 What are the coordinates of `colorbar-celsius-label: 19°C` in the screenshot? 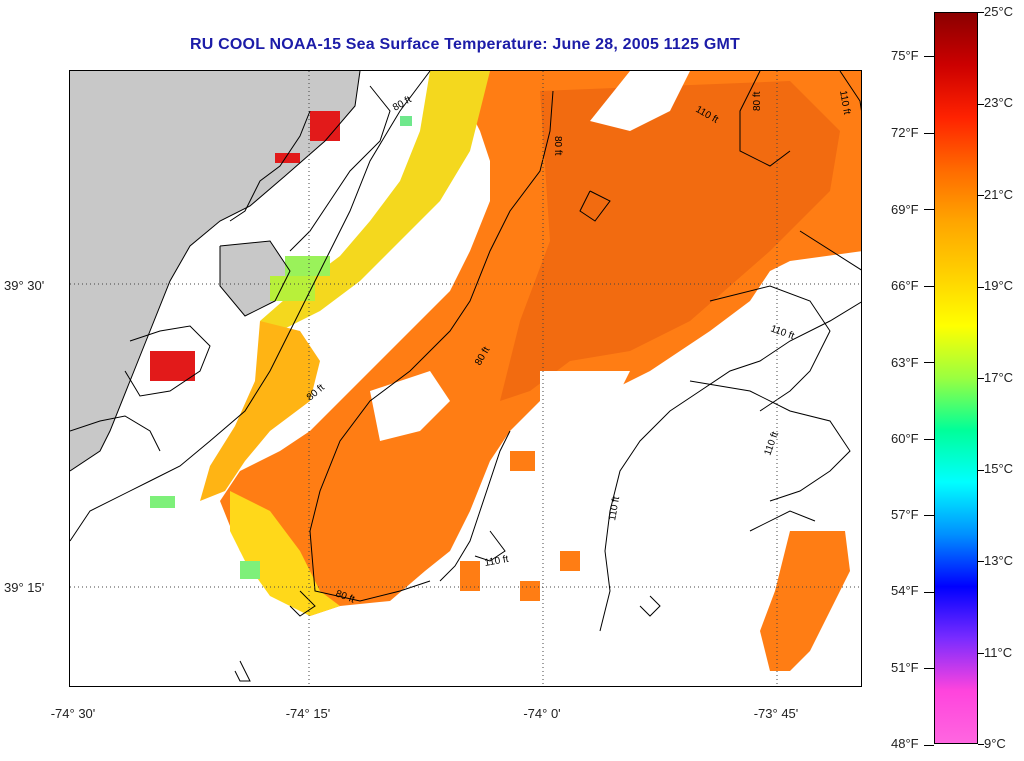 It's located at (999, 285).